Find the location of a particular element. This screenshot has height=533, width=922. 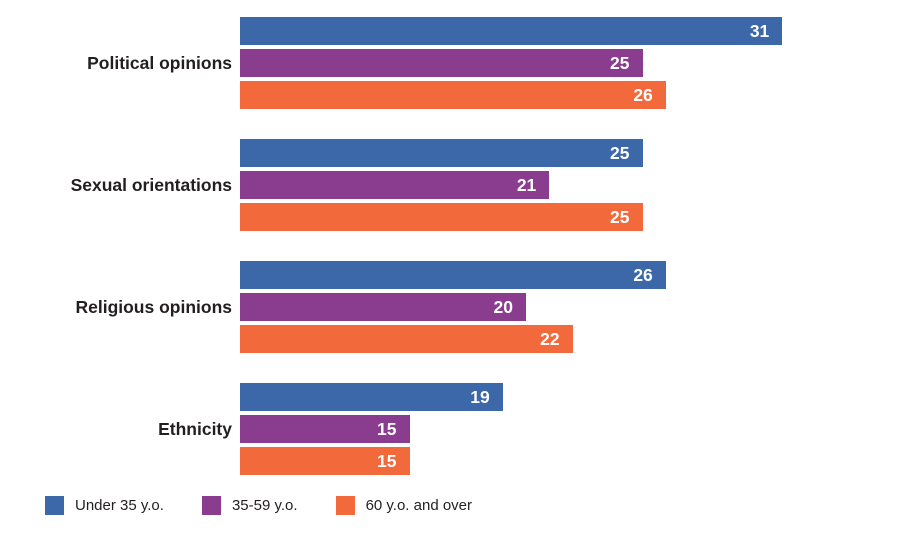

bar-group: Ethnicity 19 15 15 is located at coordinates (391, 429).